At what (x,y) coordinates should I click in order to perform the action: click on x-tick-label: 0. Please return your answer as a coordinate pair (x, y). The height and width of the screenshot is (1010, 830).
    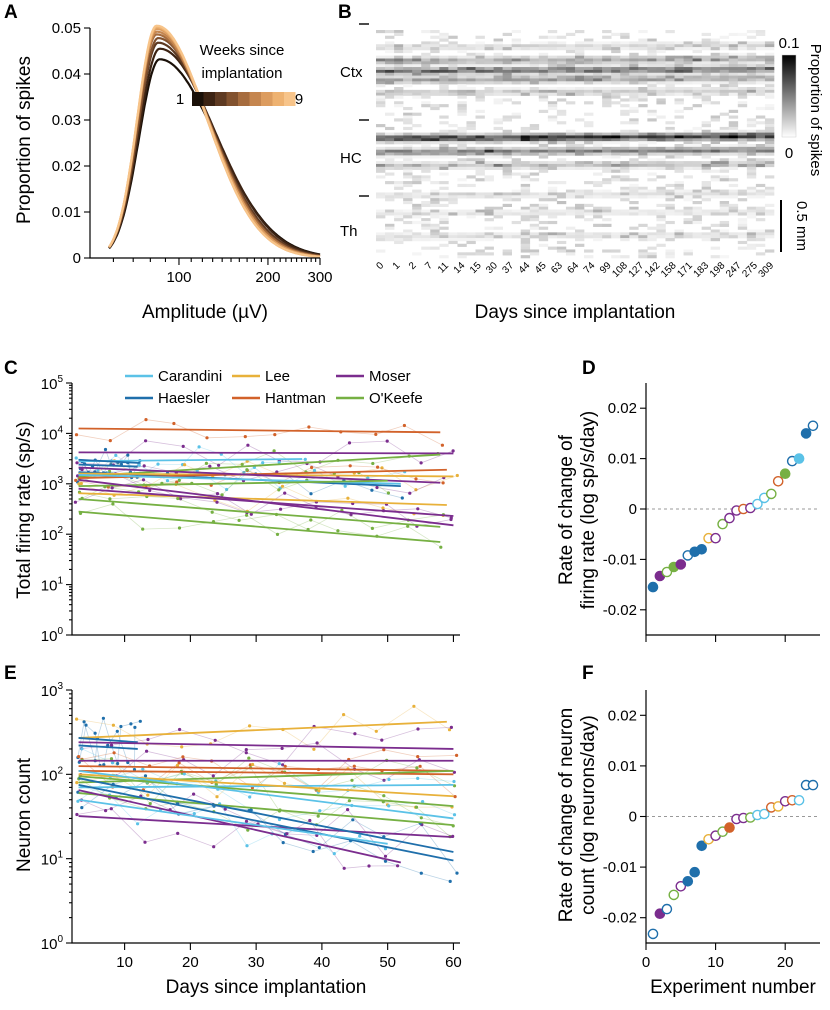
    Looking at the image, I should click on (646, 962).